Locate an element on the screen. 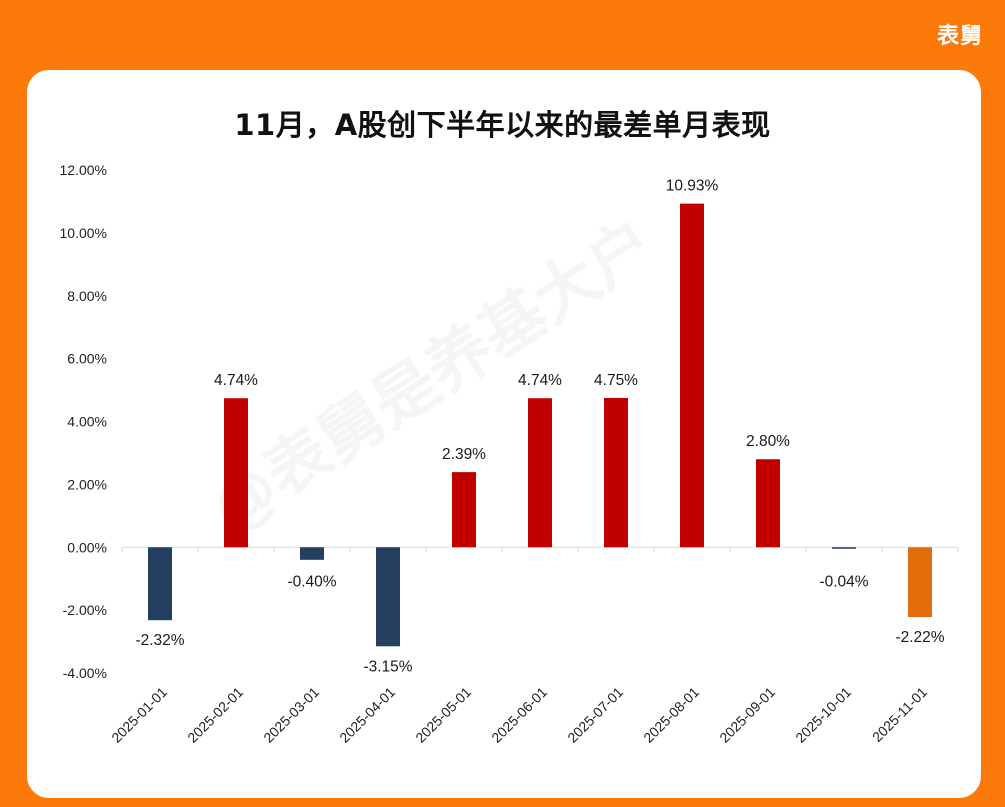  x-tick-label: 2025-11-01 is located at coordinates (899, 714).